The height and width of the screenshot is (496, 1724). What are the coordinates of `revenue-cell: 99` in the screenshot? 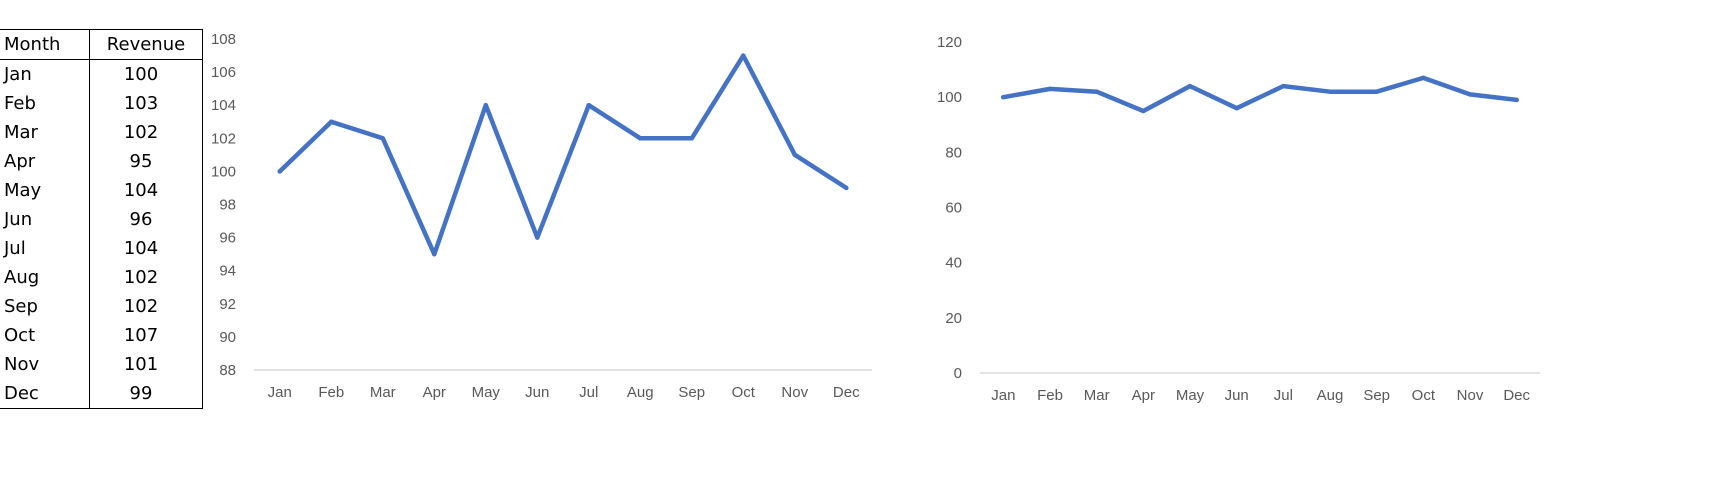 It's located at (141, 393).